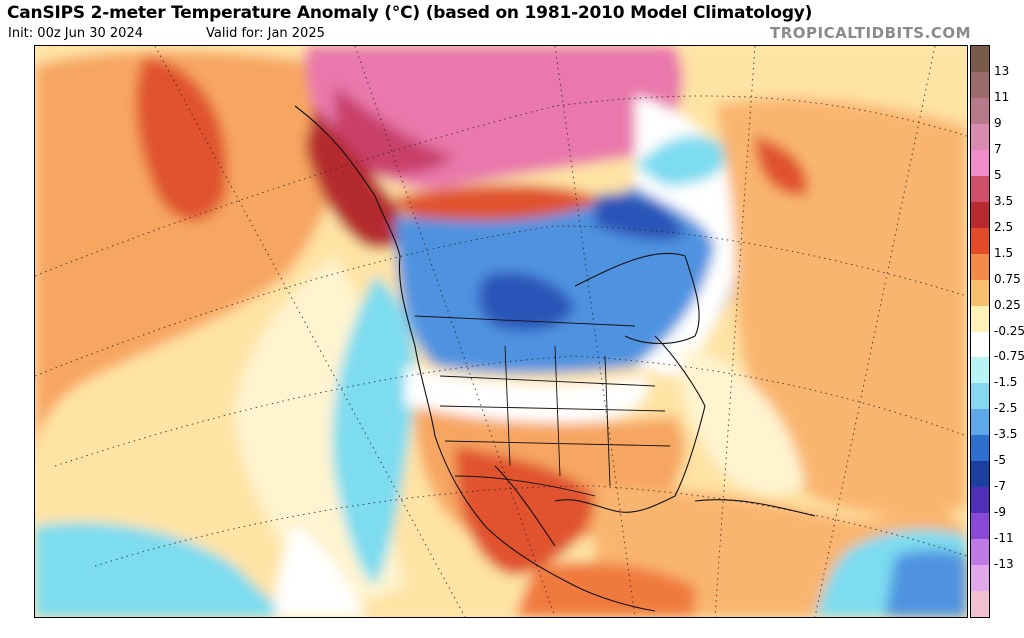 This screenshot has height=638, width=1024. Describe the element at coordinates (181, 138) in the screenshot. I see `pacific-hot-core` at that location.